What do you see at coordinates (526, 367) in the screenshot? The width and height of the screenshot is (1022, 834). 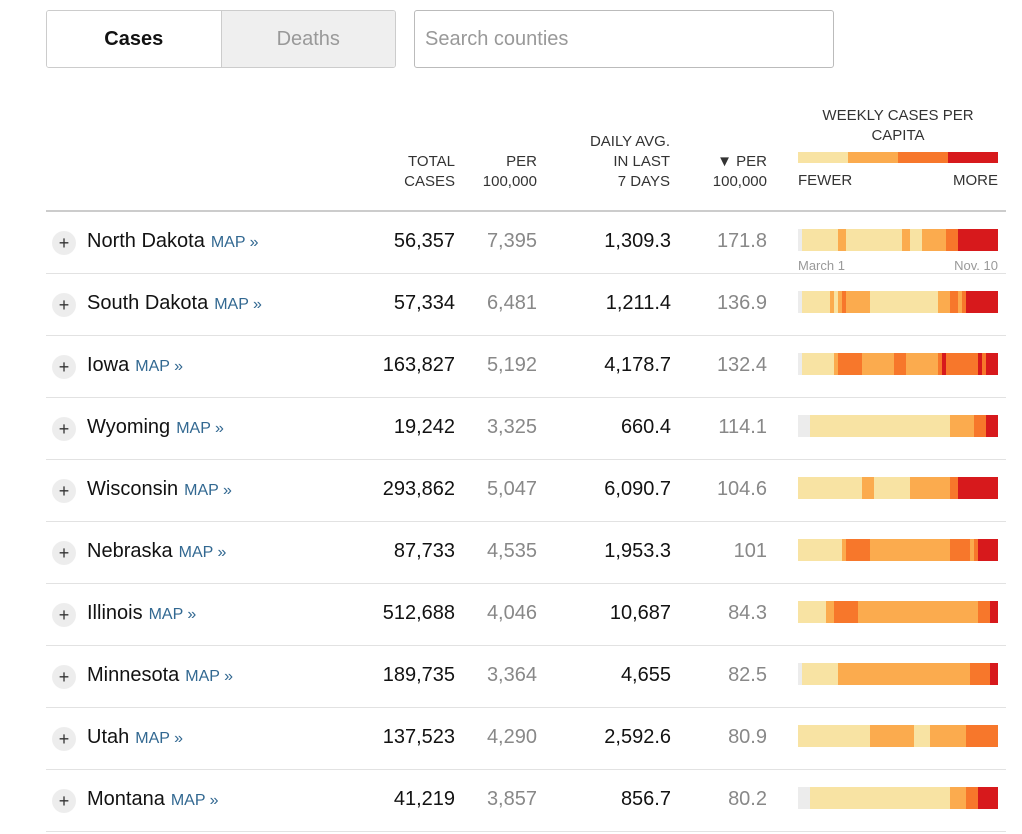 I see `table-row: + Iowa MAP » 163,827 5,192 4,178.7 132.4` at bounding box center [526, 367].